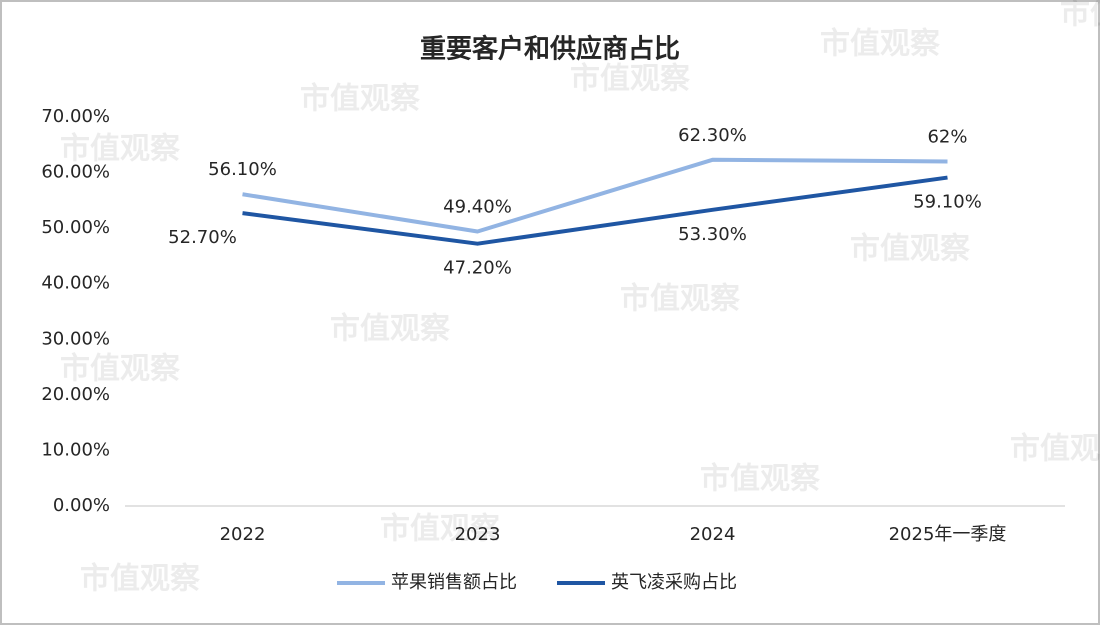  I want to click on data-label: 62.30%, so click(712, 135).